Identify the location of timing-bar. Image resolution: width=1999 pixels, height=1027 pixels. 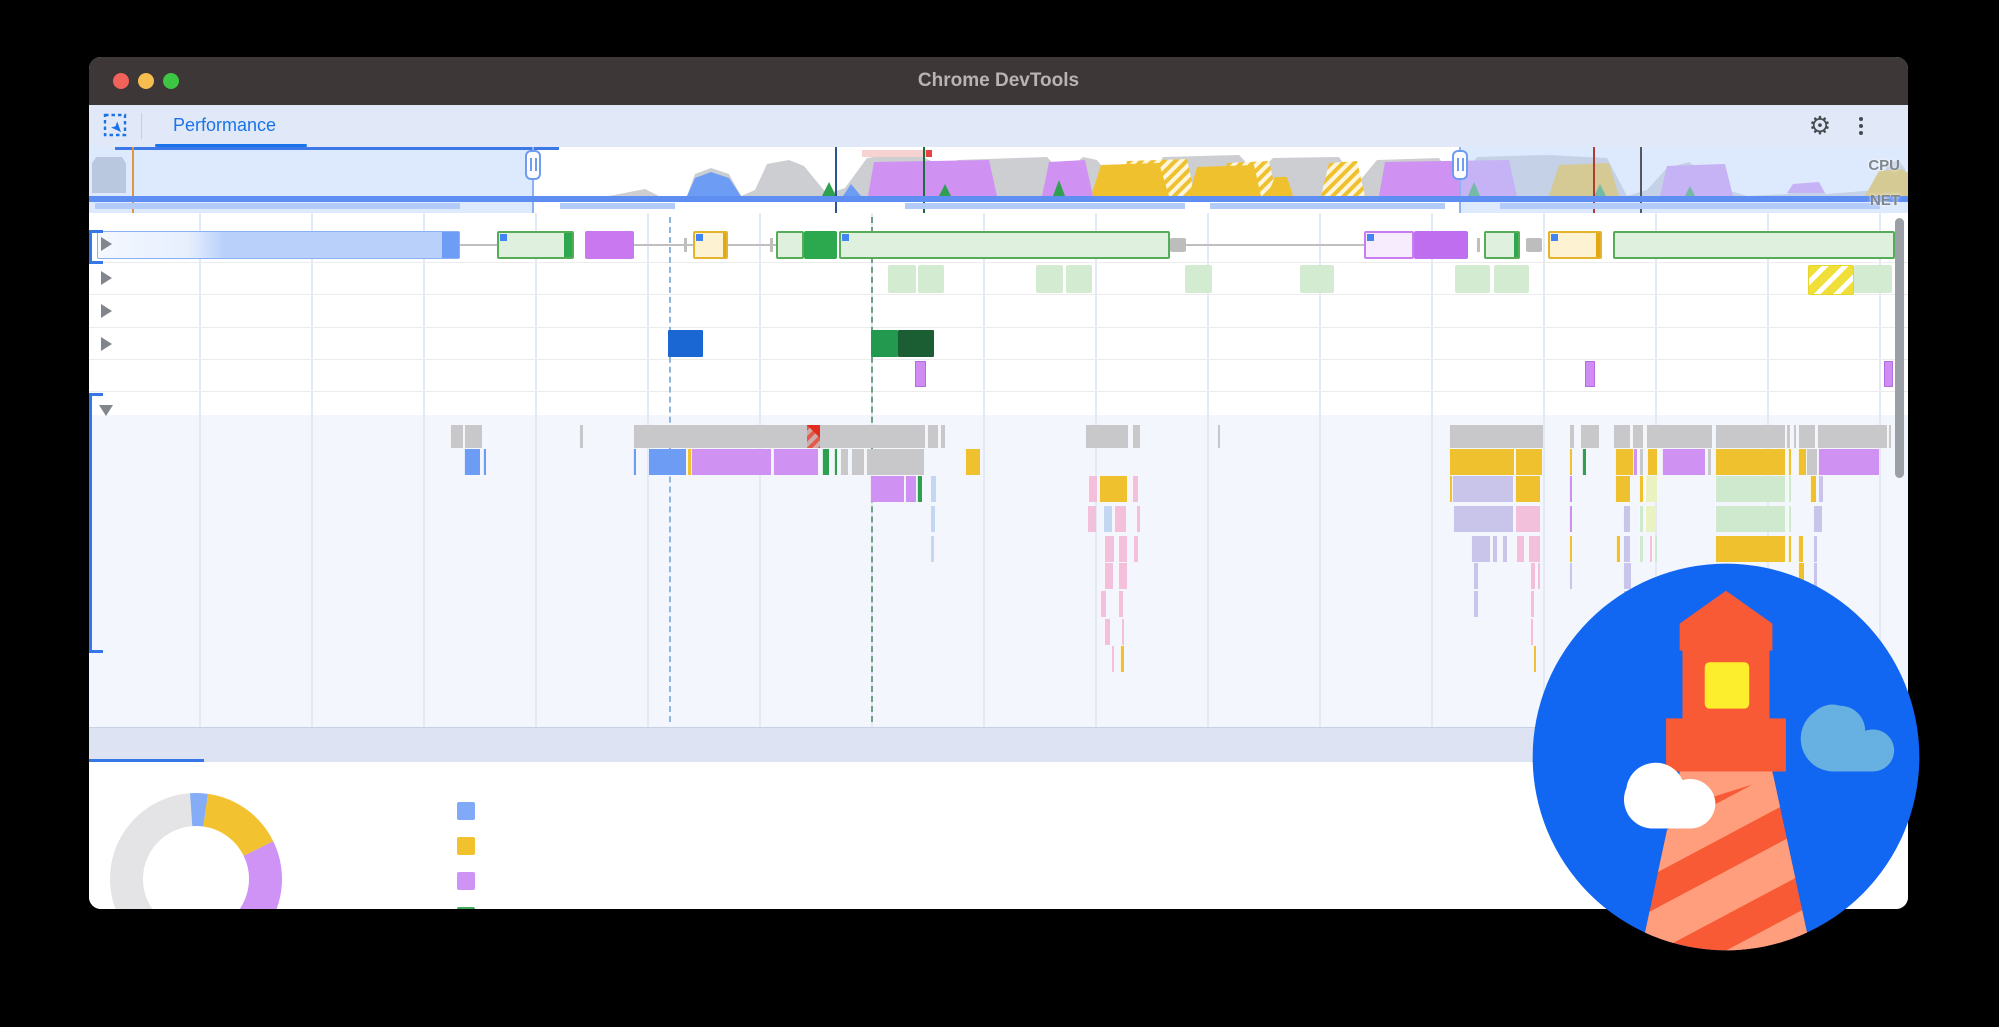
(1888, 374).